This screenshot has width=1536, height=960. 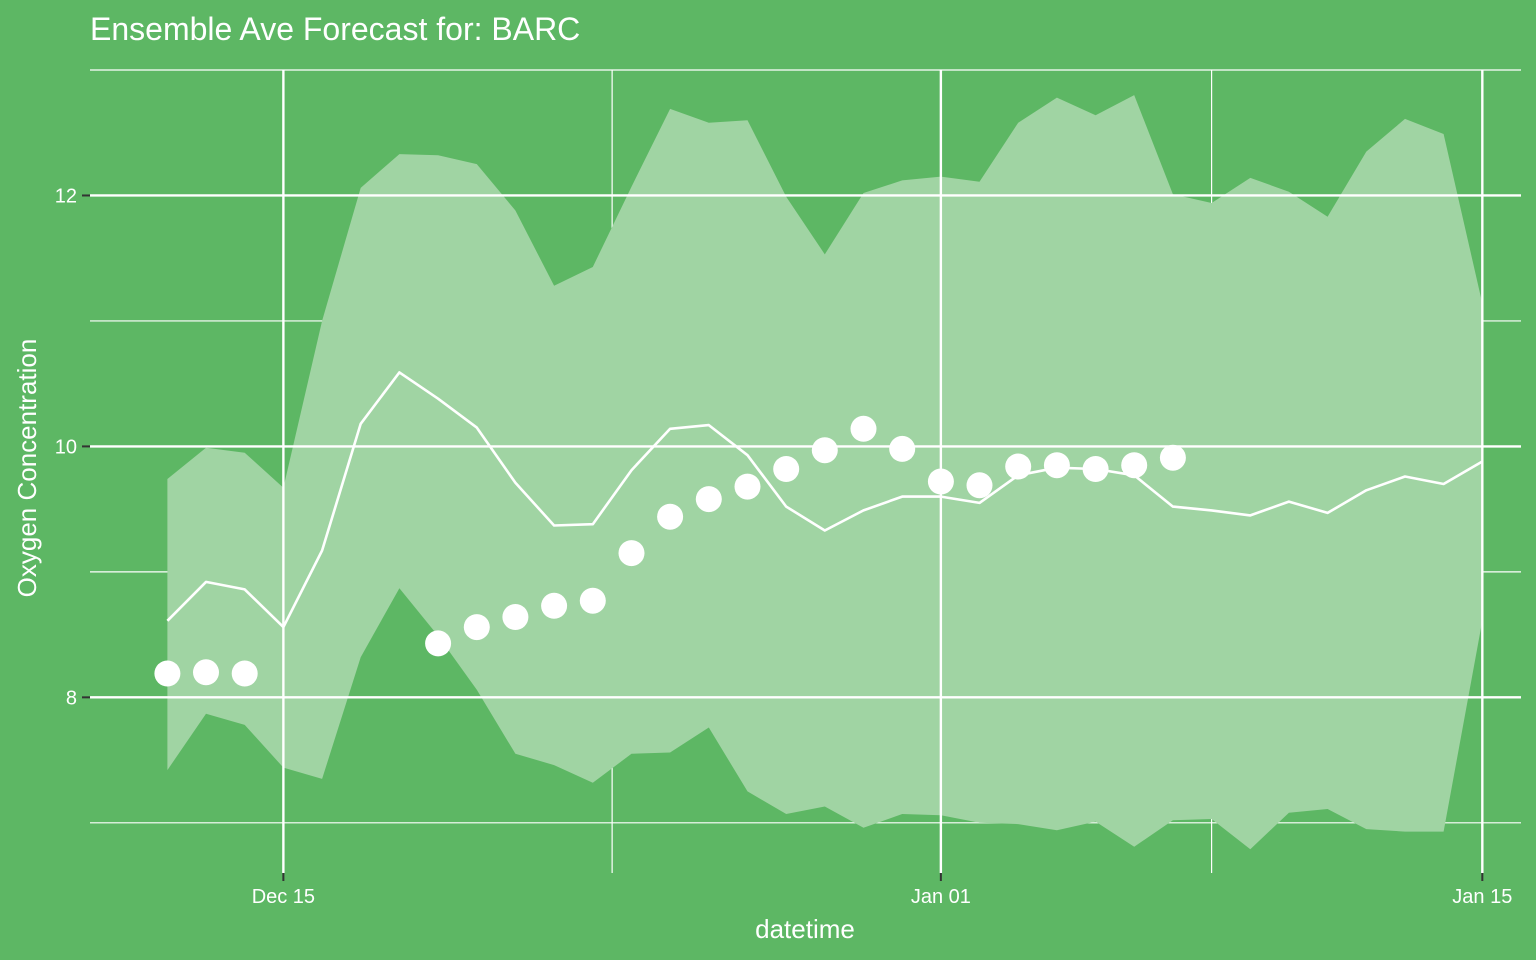 What do you see at coordinates (71, 698) in the screenshot?
I see `y-tick-label: 8` at bounding box center [71, 698].